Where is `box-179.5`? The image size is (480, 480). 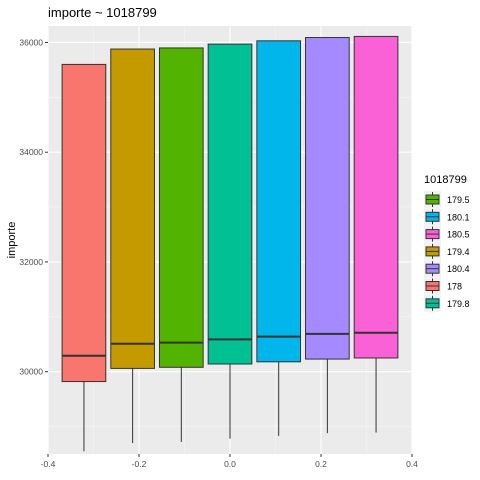 box-179.5 is located at coordinates (181, 244).